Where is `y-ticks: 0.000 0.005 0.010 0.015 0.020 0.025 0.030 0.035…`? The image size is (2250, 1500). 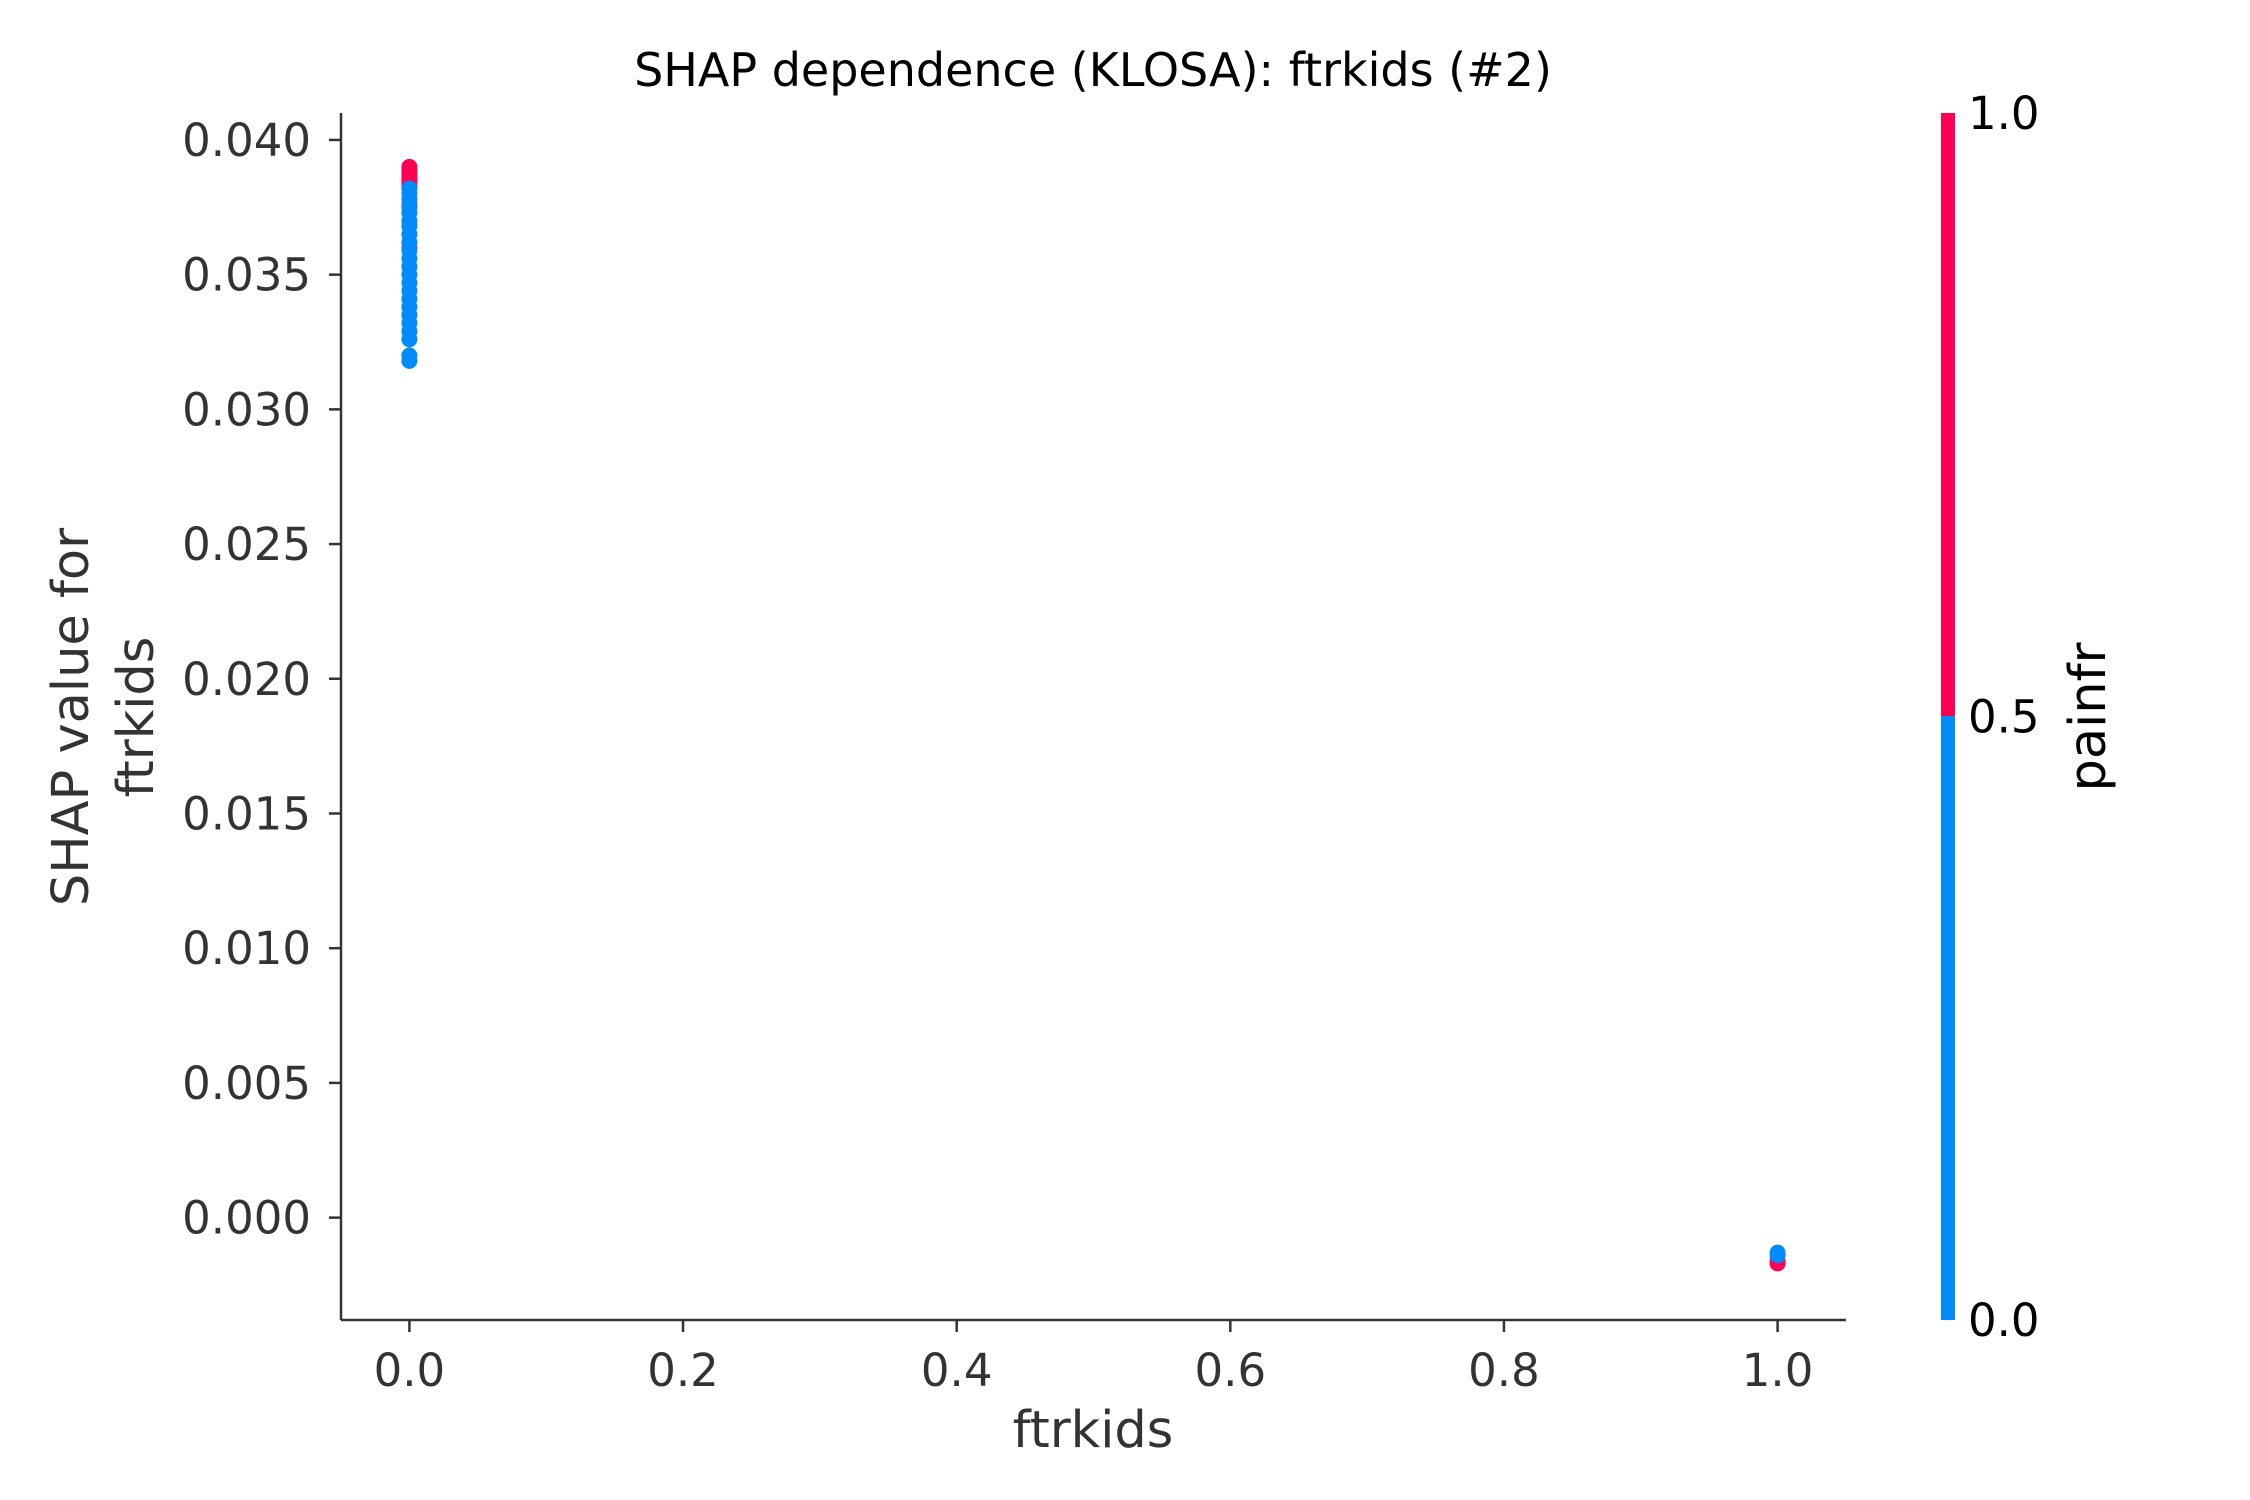
y-ticks: 0.000 0.005 0.010 0.015 0.020 0.025 0.030 0.035… is located at coordinates (261, 679).